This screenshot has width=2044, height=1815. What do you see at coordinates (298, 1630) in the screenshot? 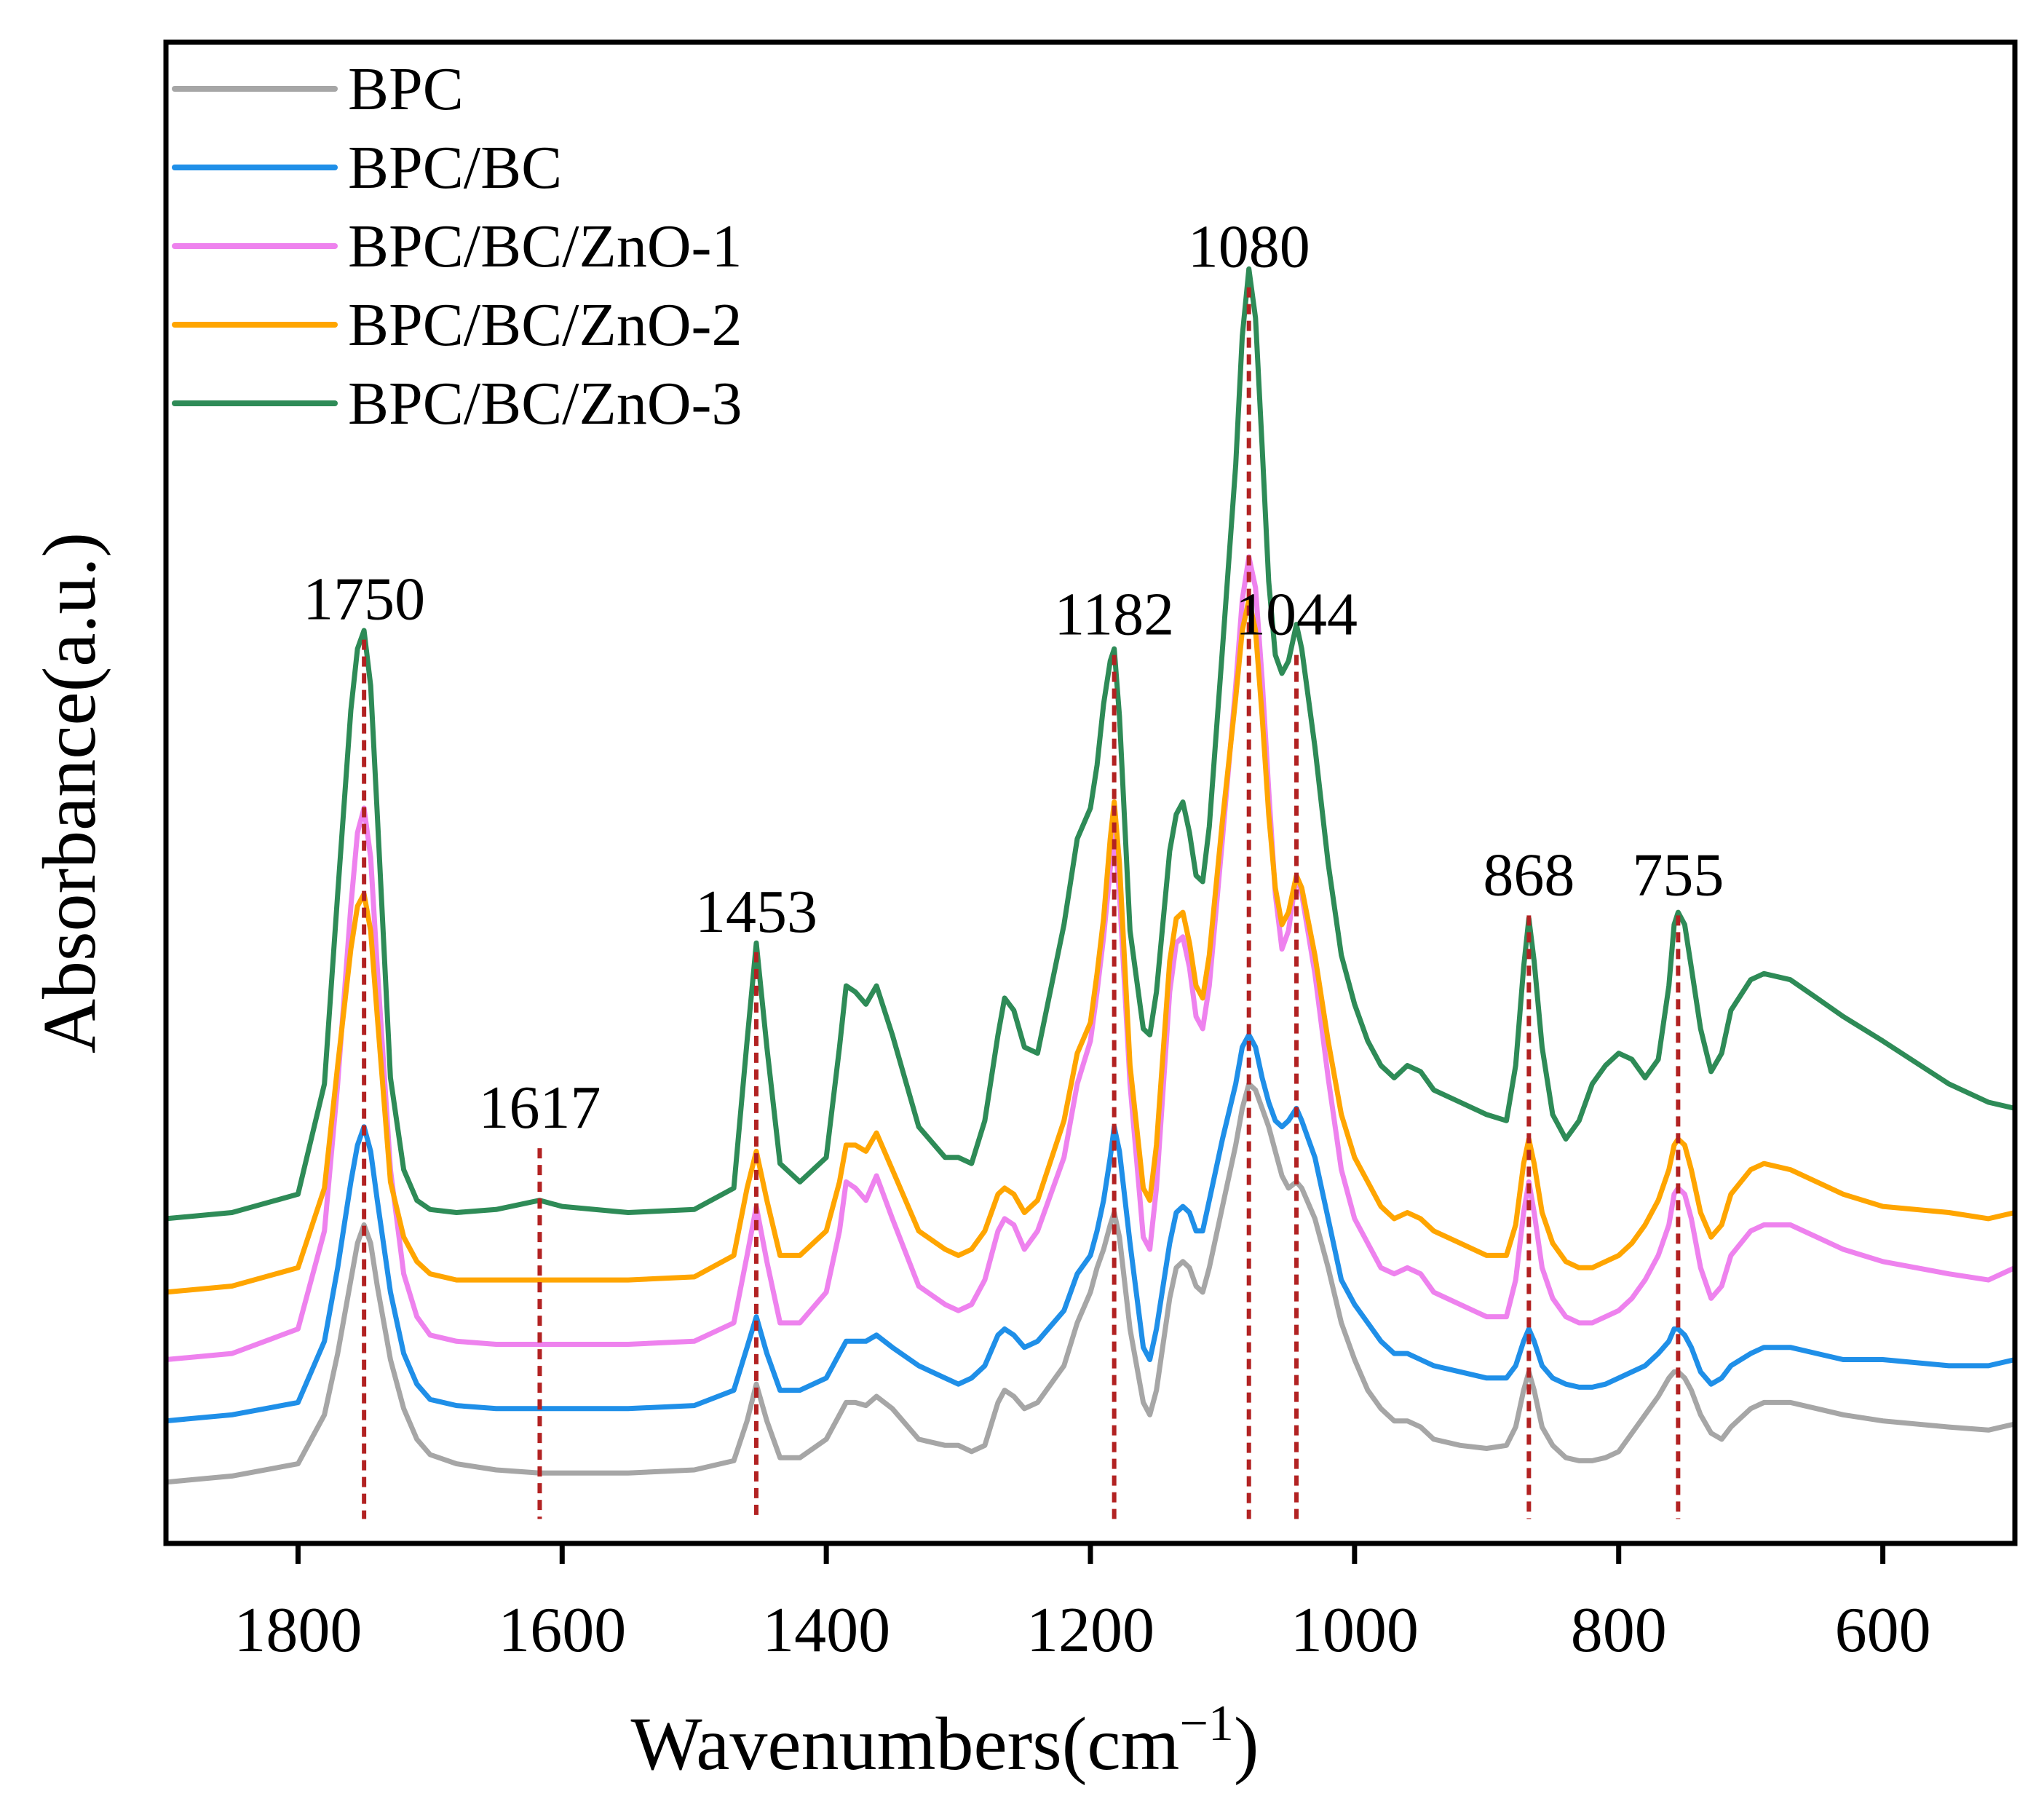
I see `x-tick-label-1800: 1800` at bounding box center [298, 1630].